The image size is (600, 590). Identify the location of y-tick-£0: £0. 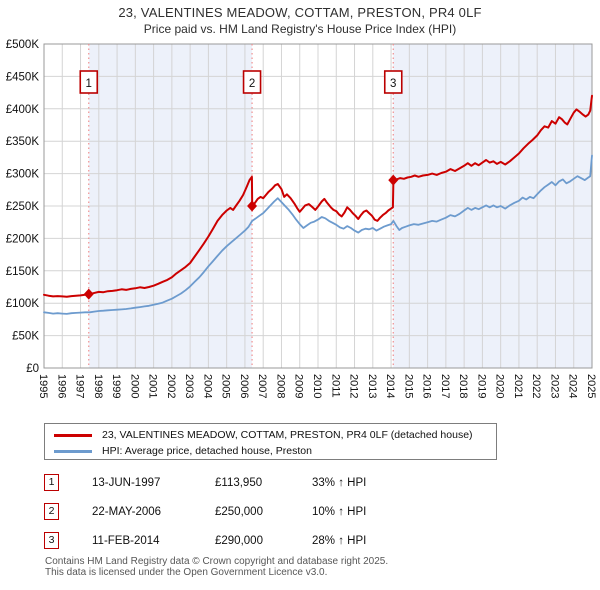
(32, 369).